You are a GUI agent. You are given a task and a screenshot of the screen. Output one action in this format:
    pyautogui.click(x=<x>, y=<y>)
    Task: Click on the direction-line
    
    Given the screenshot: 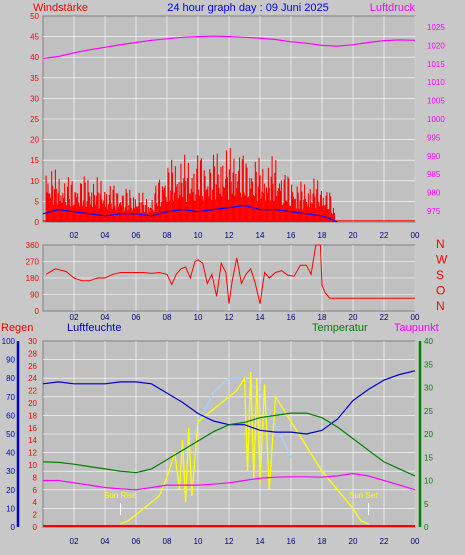 What is the action you would take?
    pyautogui.click(x=230, y=274)
    